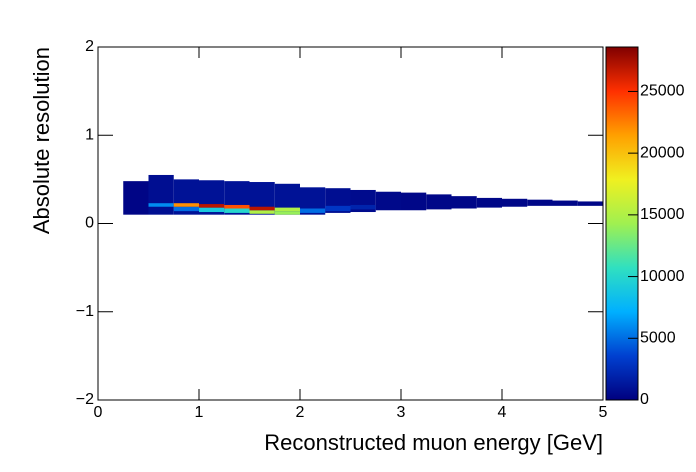 Image resolution: width=696 pixels, height=472 pixels. What do you see at coordinates (89, 134) in the screenshot?
I see `y-tick-label: 1` at bounding box center [89, 134].